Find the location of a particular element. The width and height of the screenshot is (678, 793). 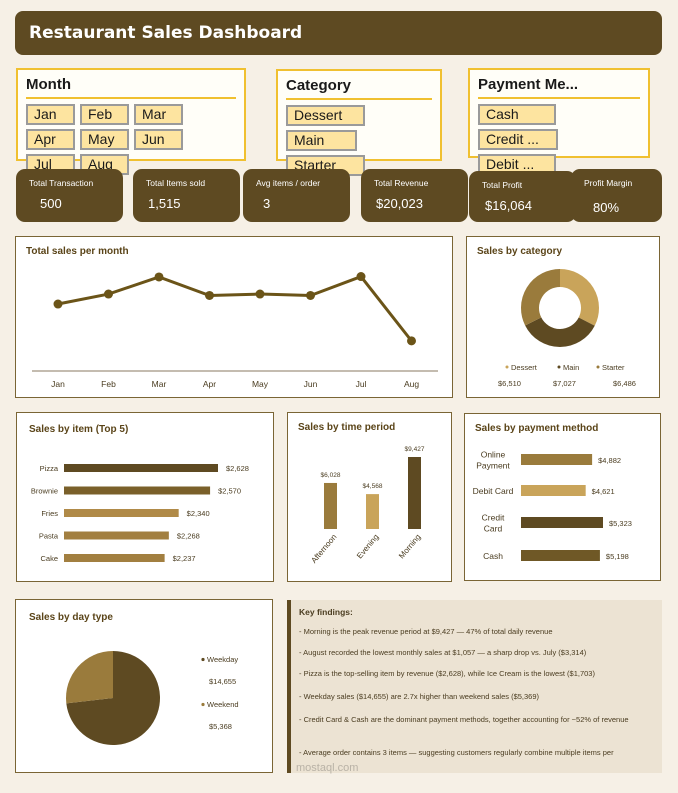

kpi-label: Avg items / order is located at coordinates (288, 183).